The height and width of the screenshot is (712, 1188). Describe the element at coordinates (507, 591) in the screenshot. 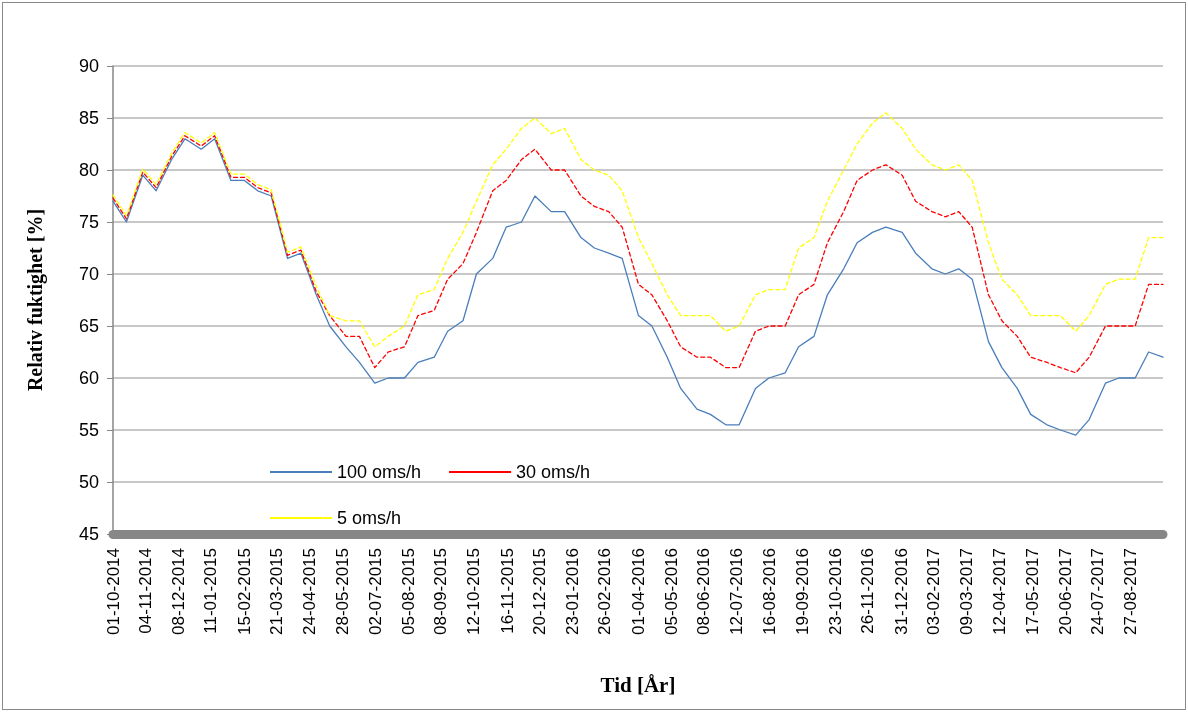

I see `x-tick-label: 16-11-2015` at that location.